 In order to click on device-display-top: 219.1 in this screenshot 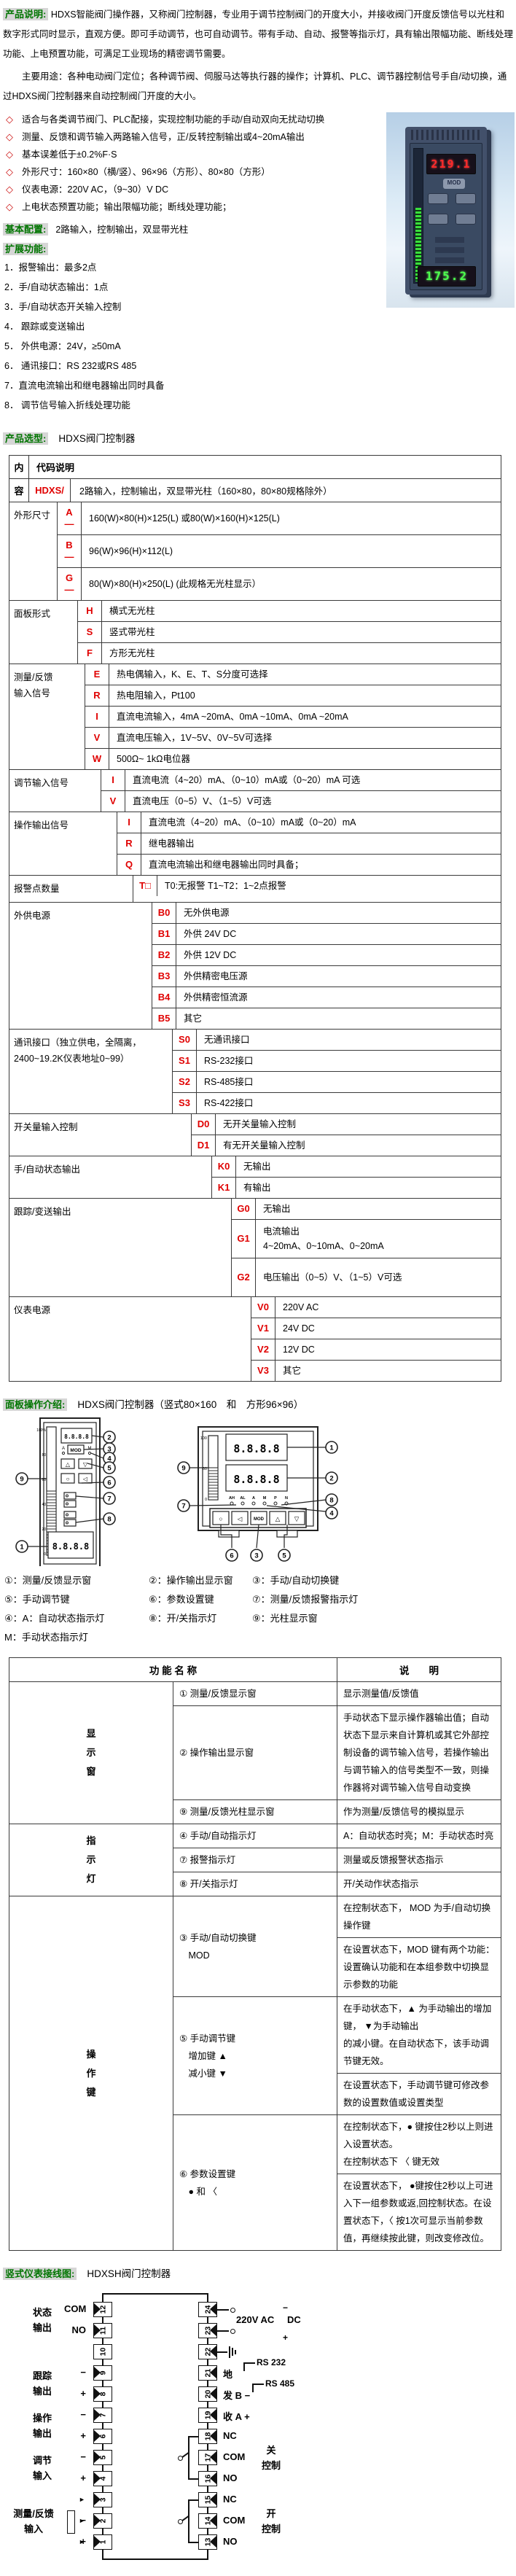, I will do `click(451, 164)`.